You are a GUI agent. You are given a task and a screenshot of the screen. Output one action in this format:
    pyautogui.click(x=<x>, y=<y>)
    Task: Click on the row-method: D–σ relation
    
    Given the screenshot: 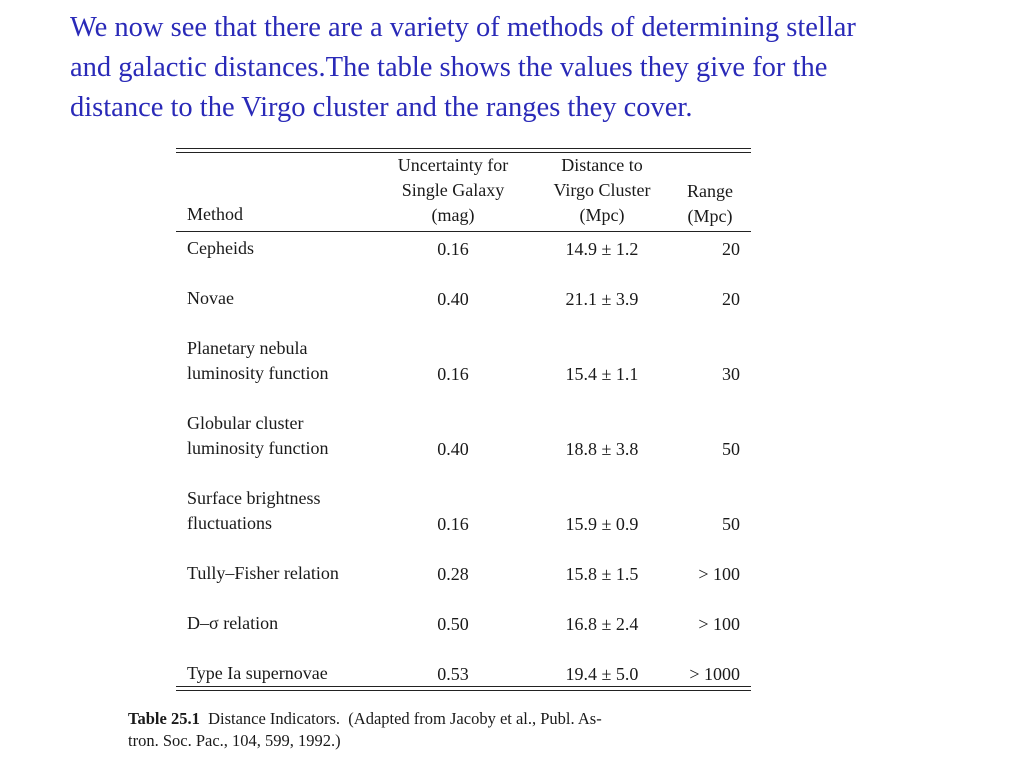 What is the action you would take?
    pyautogui.click(x=233, y=623)
    